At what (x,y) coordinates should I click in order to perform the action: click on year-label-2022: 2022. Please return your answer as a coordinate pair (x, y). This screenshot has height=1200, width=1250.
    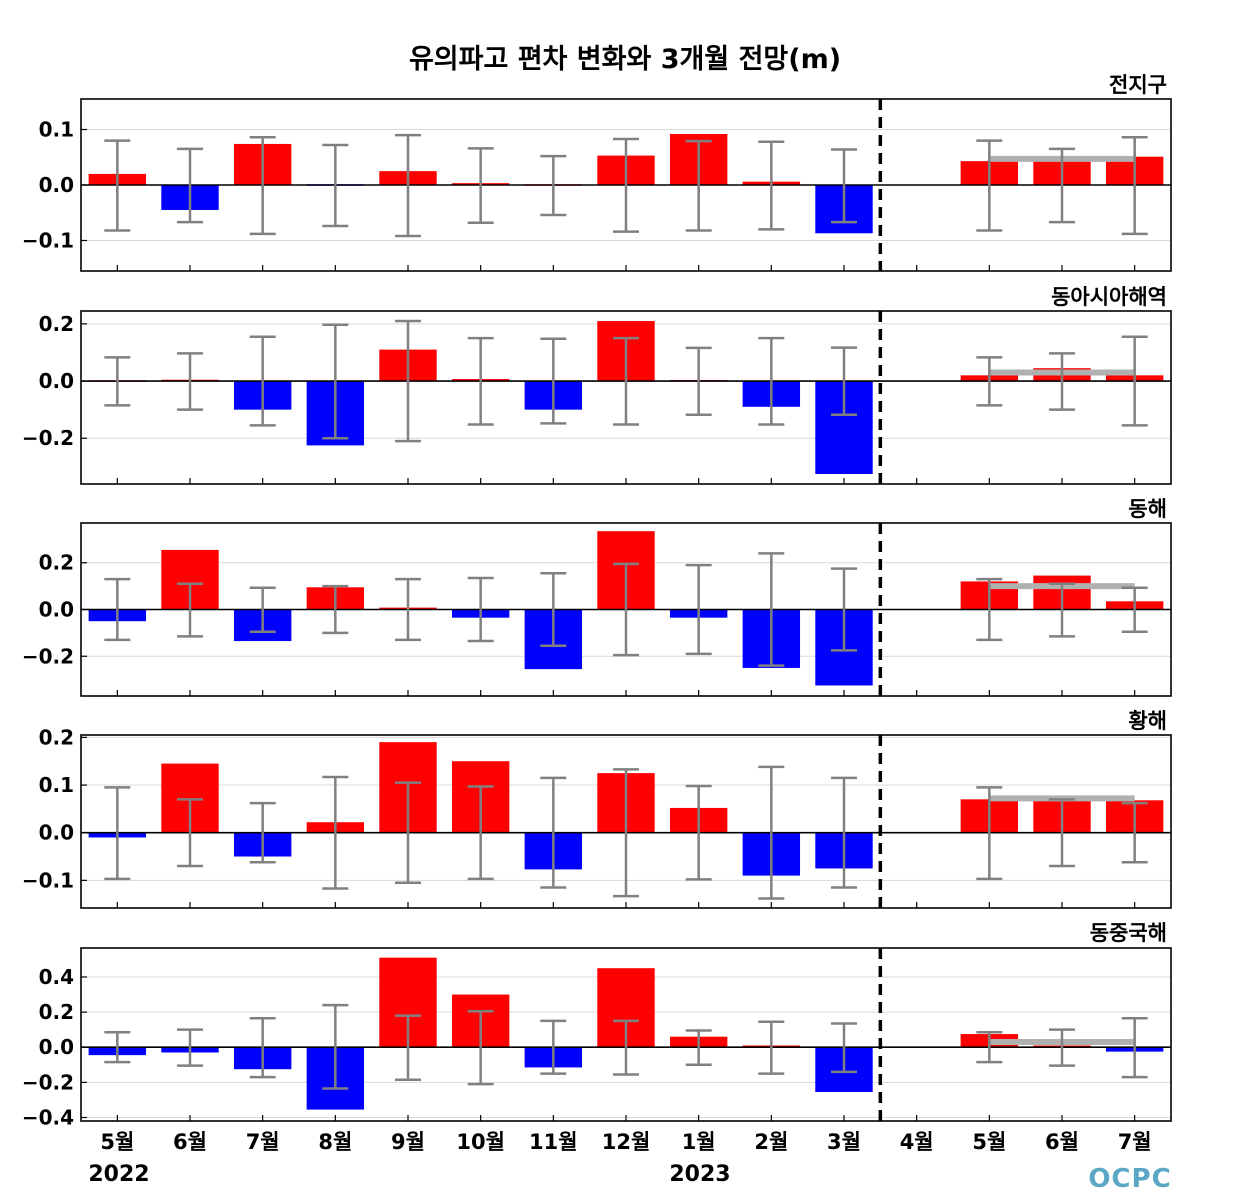
    Looking at the image, I should click on (118, 1174).